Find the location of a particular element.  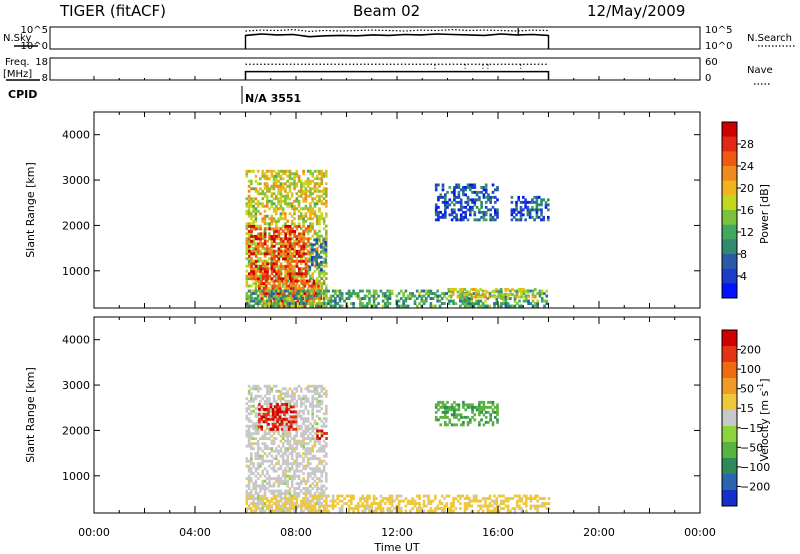

time-tick-label: 00:00 is located at coordinates (700, 532).